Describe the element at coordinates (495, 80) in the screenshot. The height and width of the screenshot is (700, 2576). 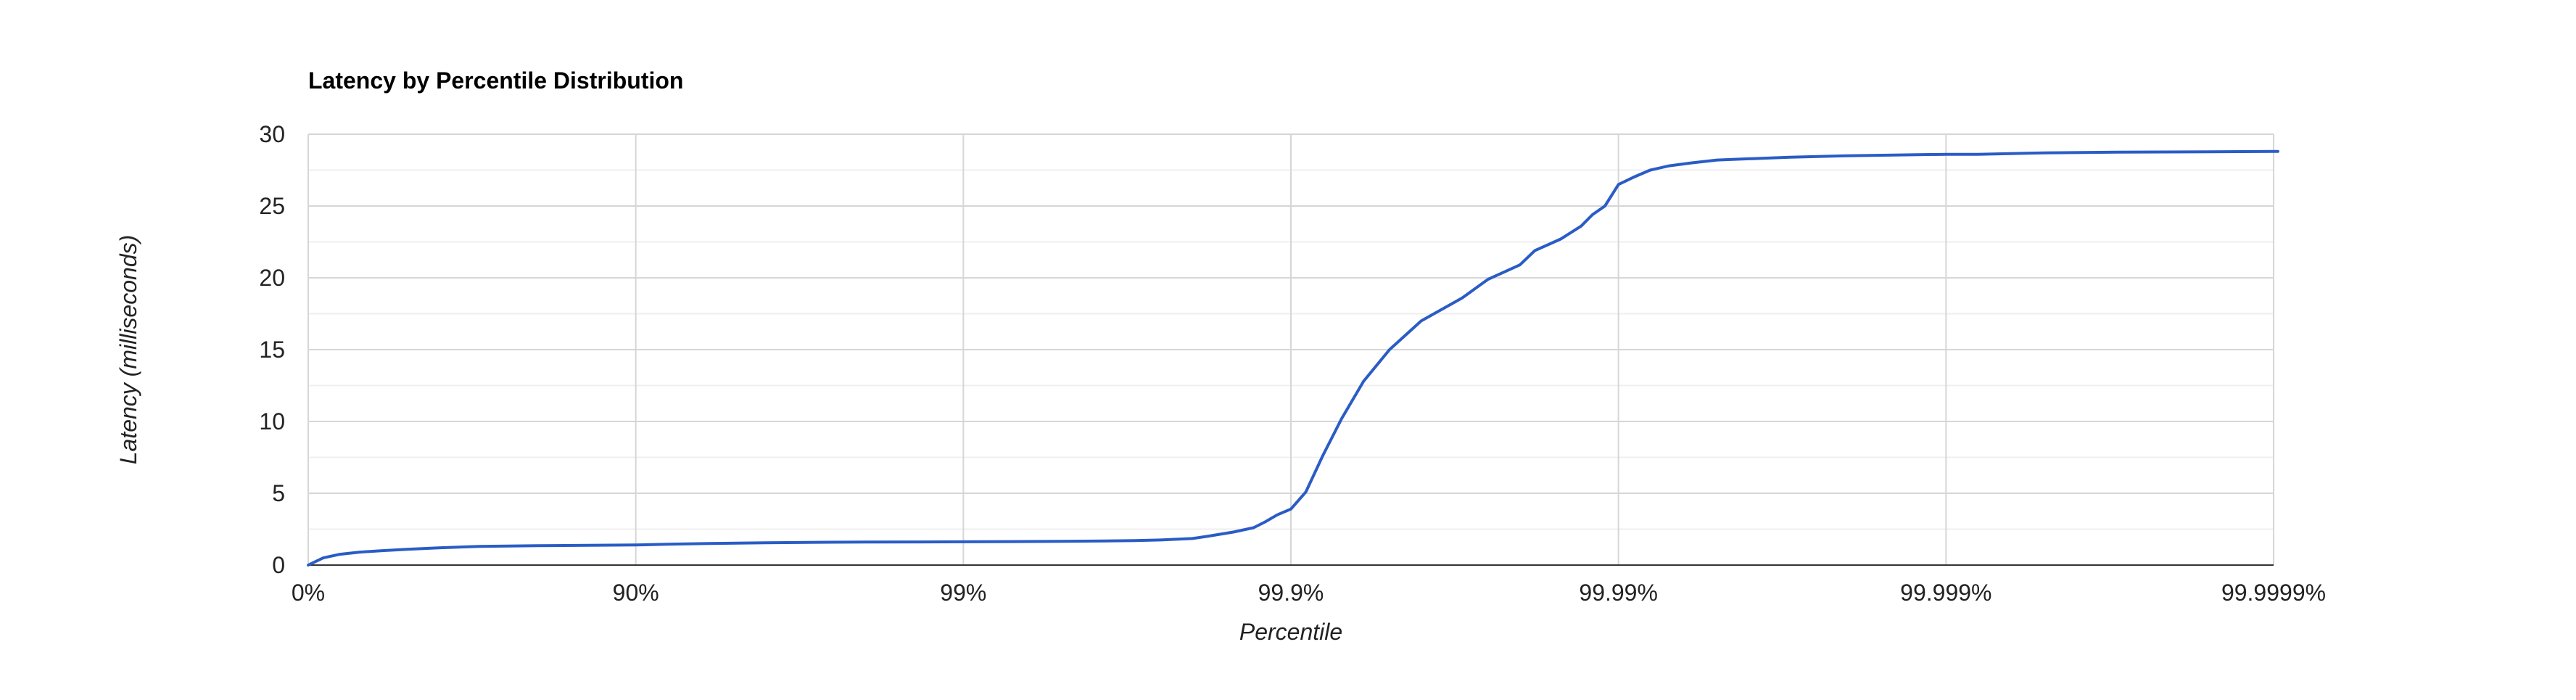
I see `chart-title: Latency by Percentile Distribution` at that location.